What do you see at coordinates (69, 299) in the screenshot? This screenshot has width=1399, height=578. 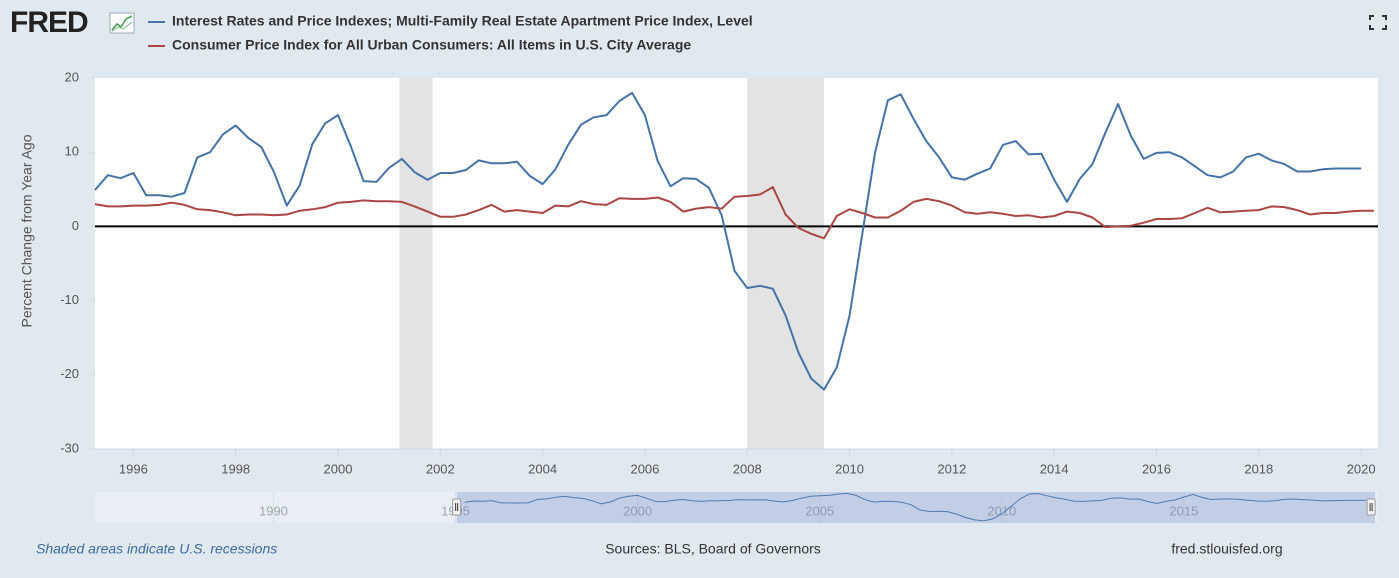 I see `y-tick-label: -10` at bounding box center [69, 299].